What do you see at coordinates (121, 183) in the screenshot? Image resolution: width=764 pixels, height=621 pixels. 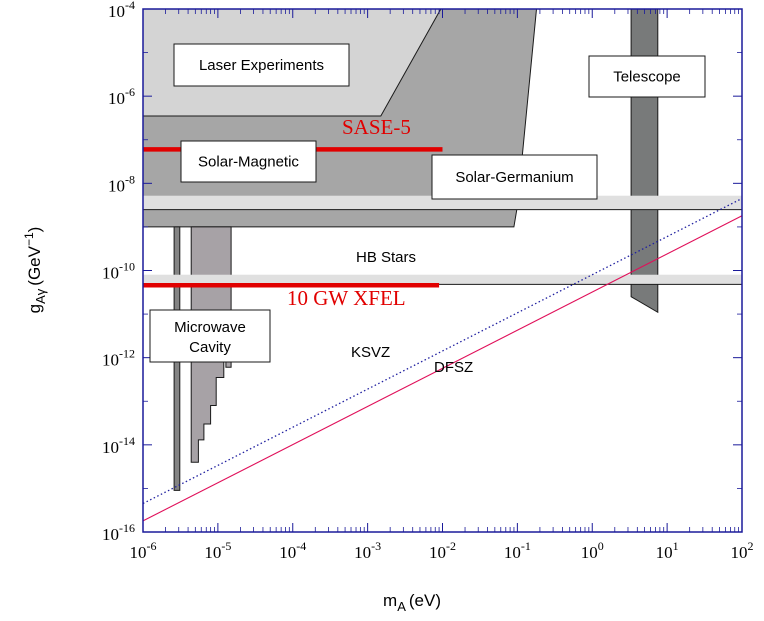 I see `y-tick-label: 10⁻⁸` at bounding box center [121, 183].